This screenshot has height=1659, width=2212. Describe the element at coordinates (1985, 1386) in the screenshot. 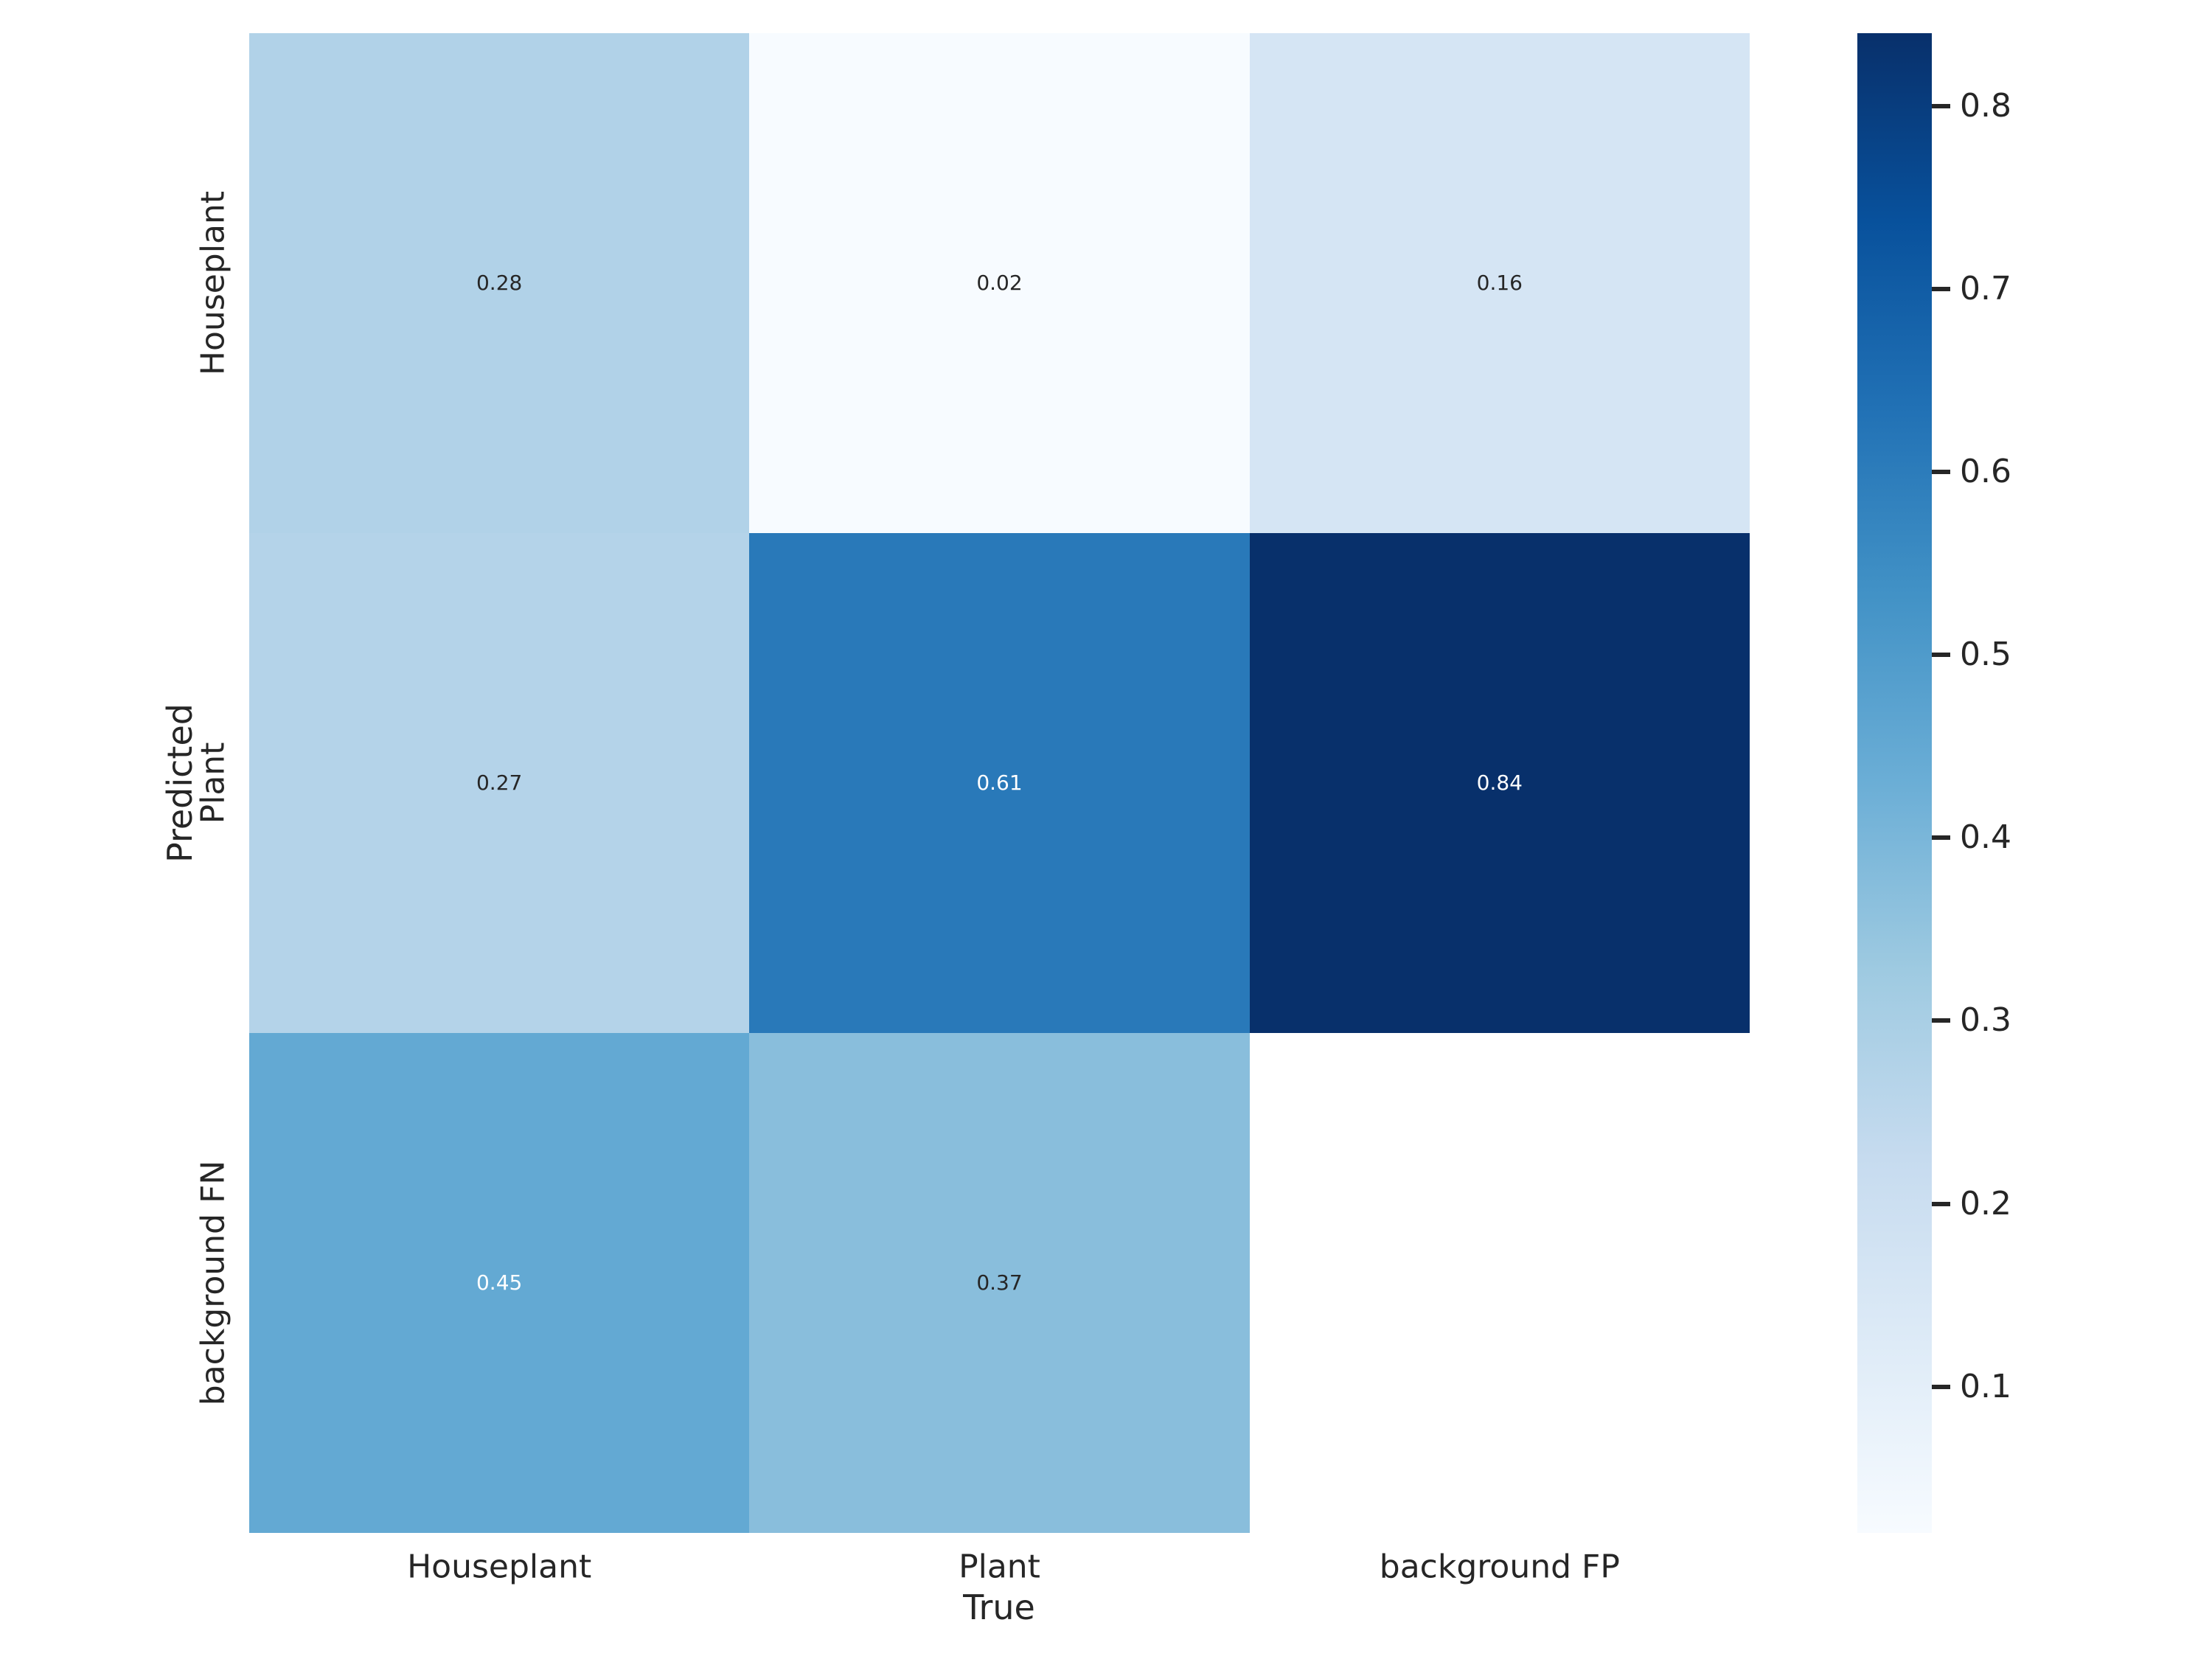

I see `colorbar-tick-label-7: 0.1` at that location.